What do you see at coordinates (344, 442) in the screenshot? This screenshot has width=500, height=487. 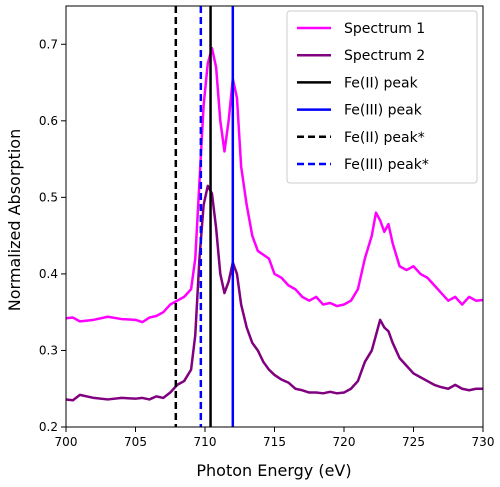 I see `x-tick-label-4: 720` at bounding box center [344, 442].